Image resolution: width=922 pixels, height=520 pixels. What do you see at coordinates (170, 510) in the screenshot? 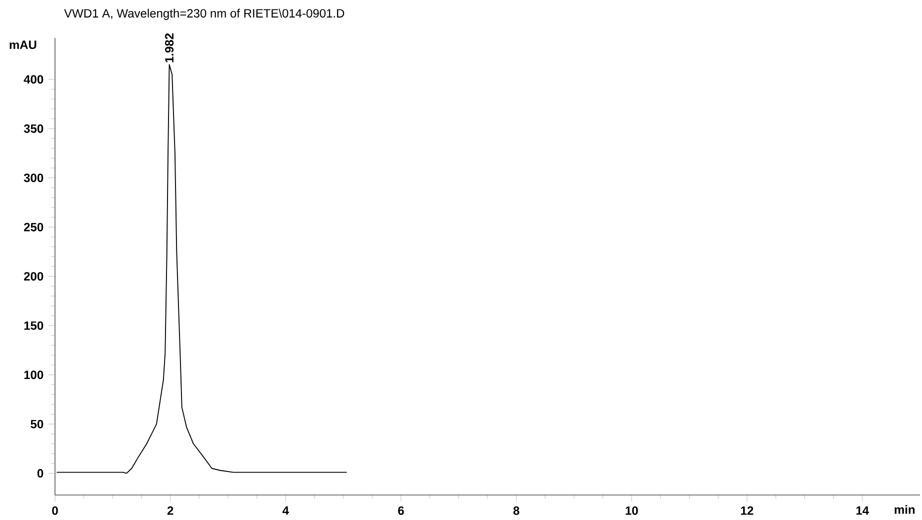
I see `x-tick-label: 2` at bounding box center [170, 510].